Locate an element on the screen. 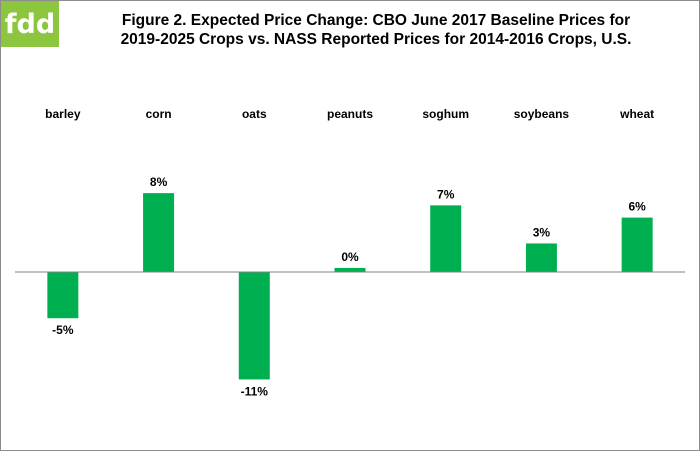 This screenshot has height=451, width=700. data-label-soghum: 7% is located at coordinates (446, 194).